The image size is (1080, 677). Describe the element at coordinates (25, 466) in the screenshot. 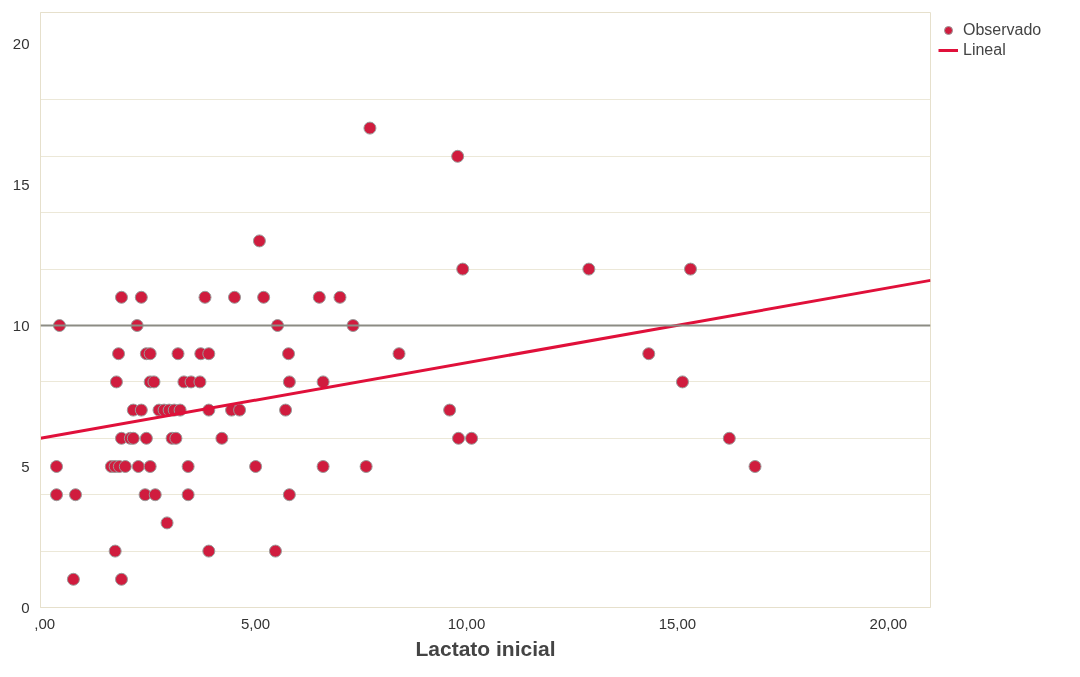

I see `y-tick-label: 5` at that location.